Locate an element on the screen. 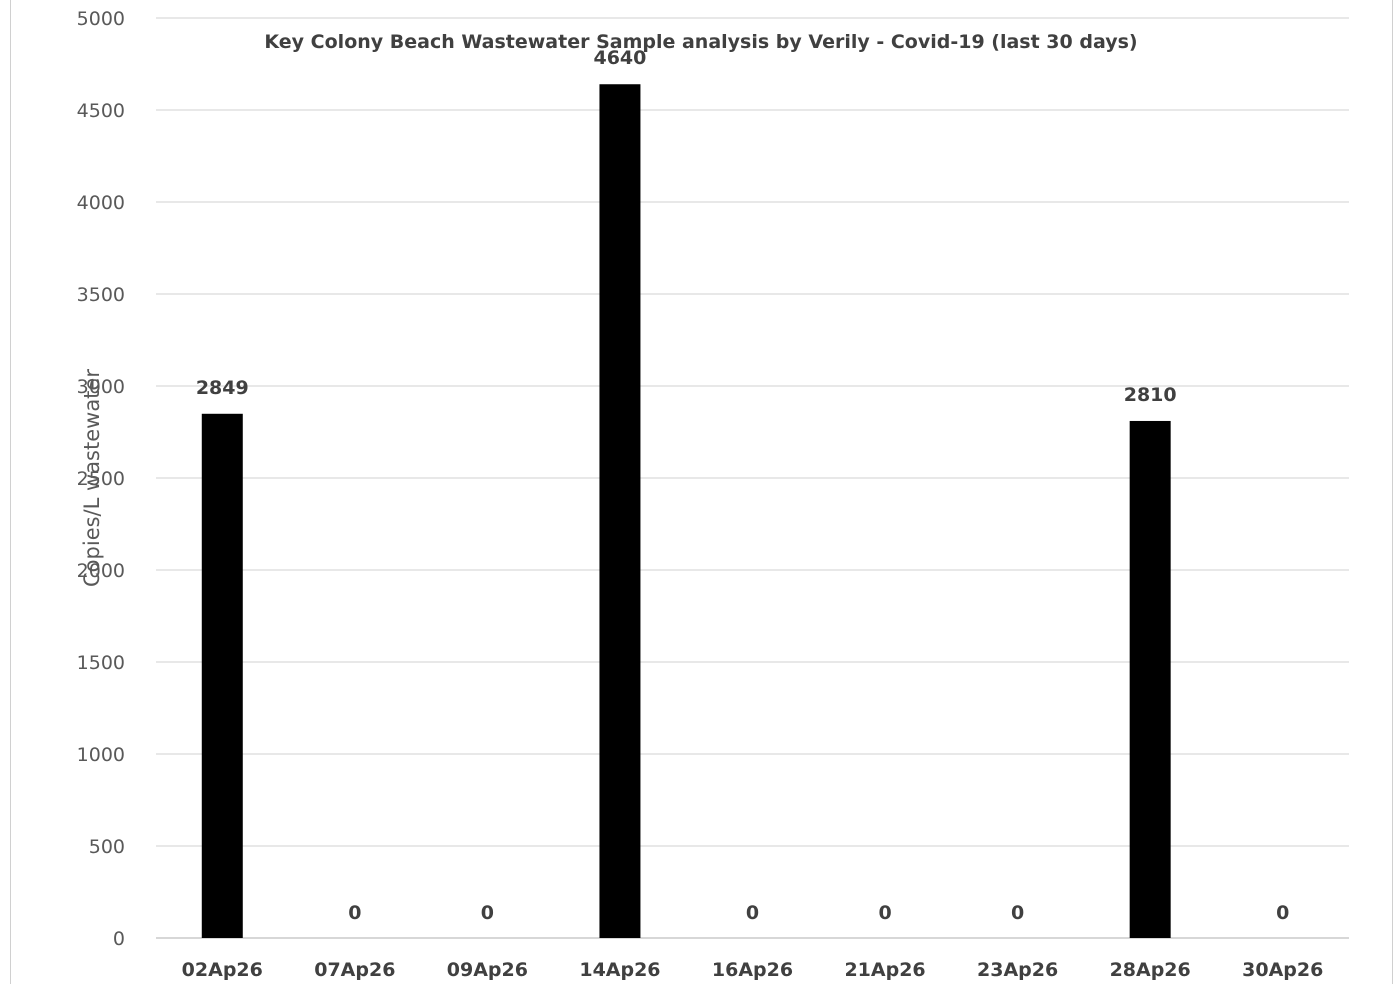 The width and height of the screenshot is (1398, 984). x-tick-label: 28Ap26 is located at coordinates (1150, 970).